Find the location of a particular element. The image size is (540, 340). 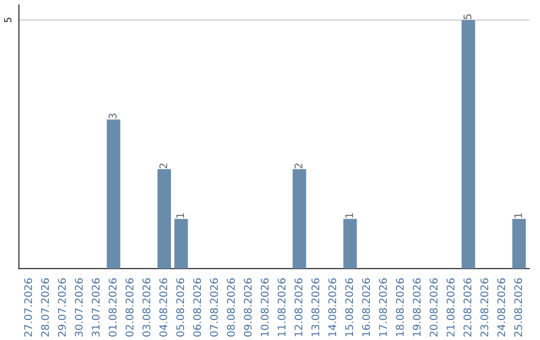

x-tick-label: 20.08.2026 is located at coordinates (434, 307).